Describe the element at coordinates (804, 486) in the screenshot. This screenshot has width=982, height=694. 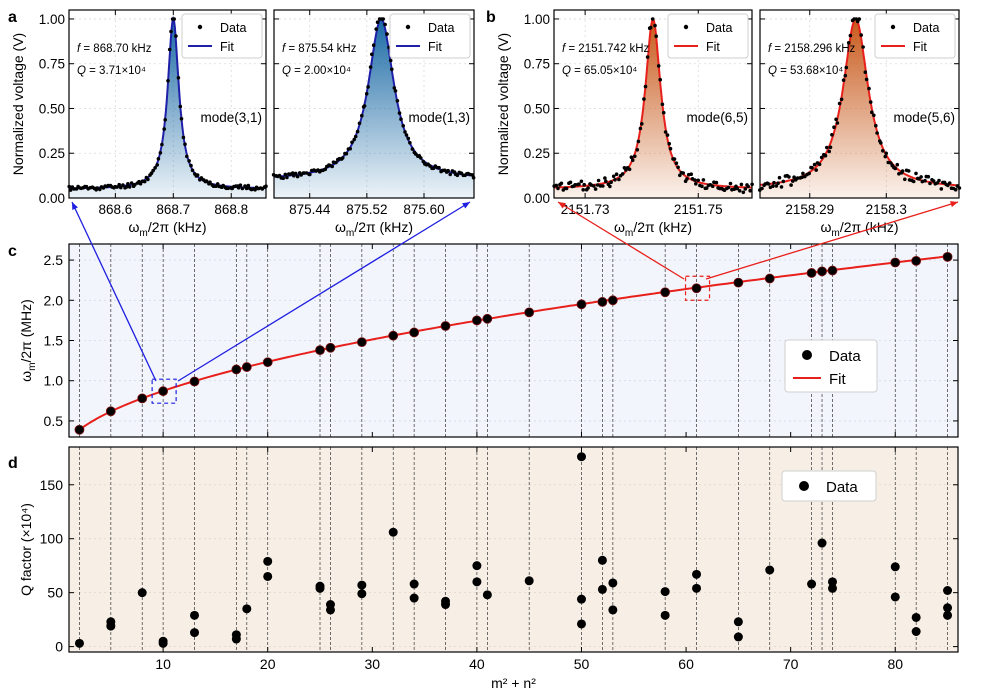
I see `panel-d-legend-marker-data` at that location.